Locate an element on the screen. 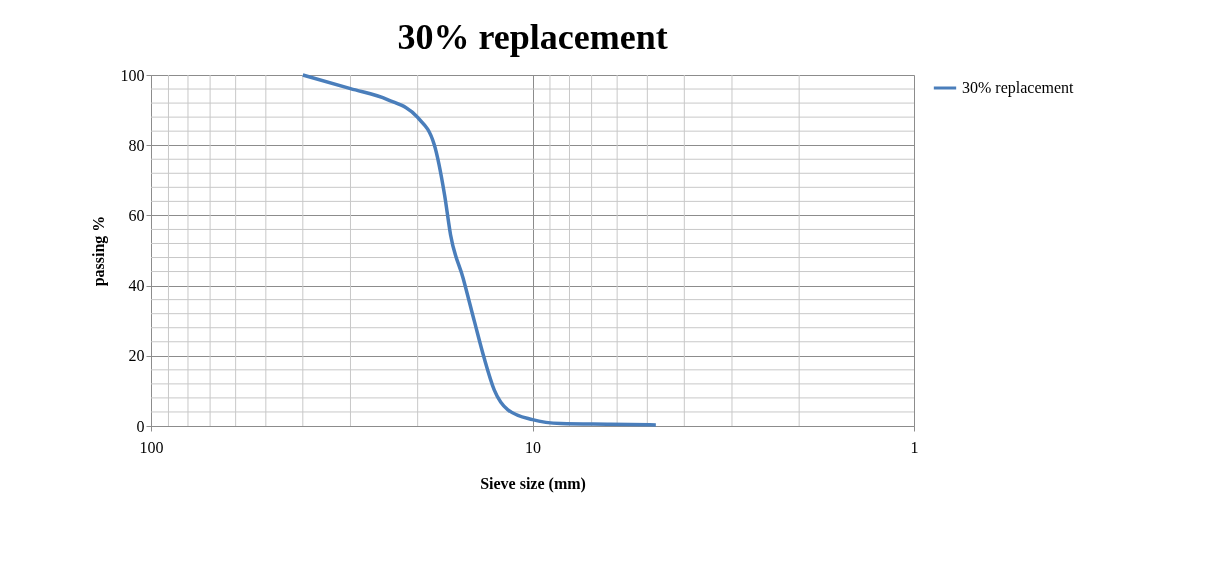 This screenshot has height=569, width=1219. y-tick-label: 20 is located at coordinates (136, 356).